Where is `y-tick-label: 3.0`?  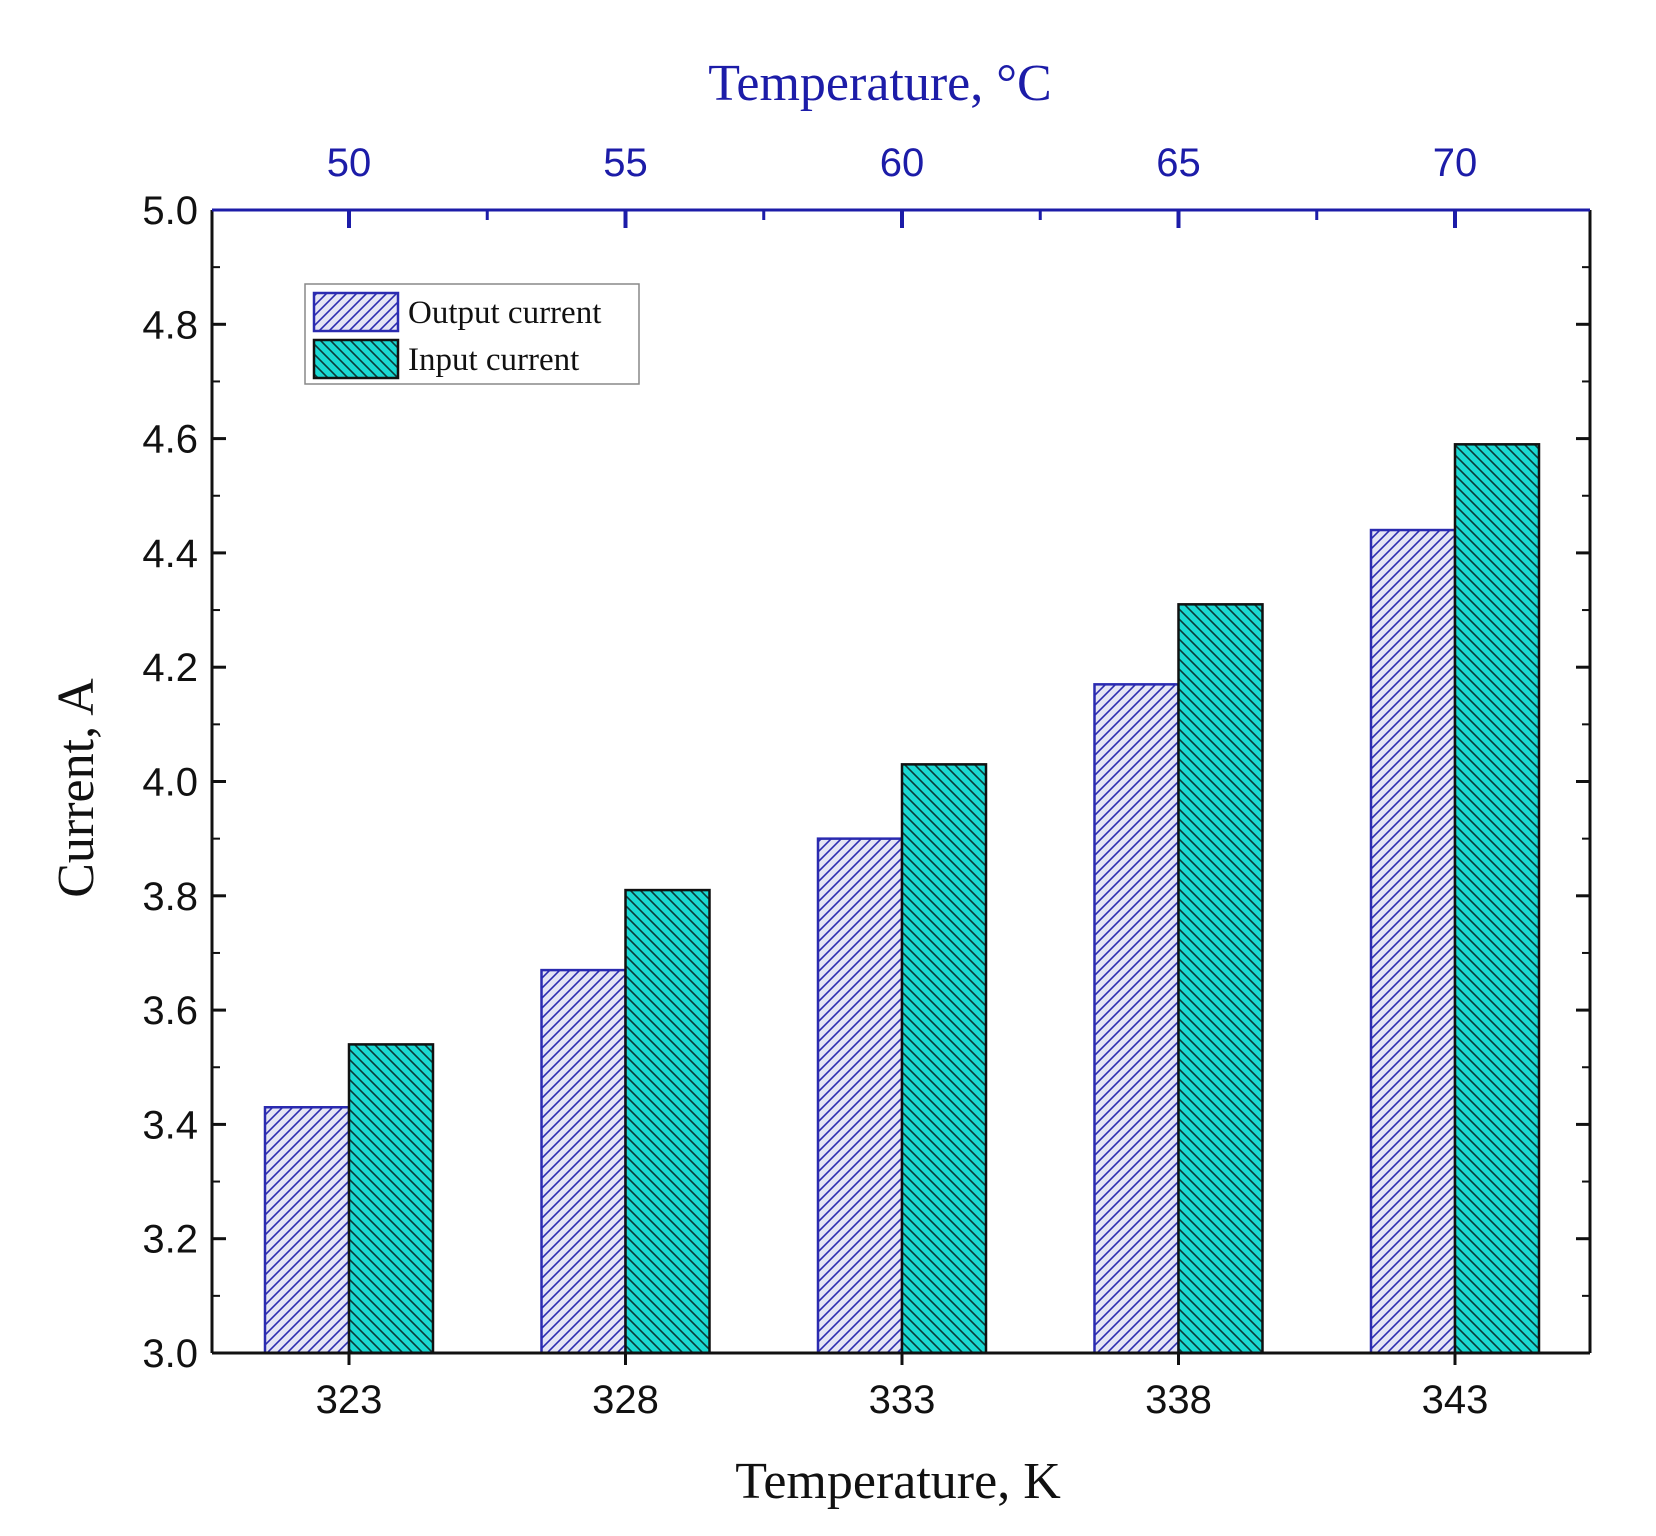
y-tick-label: 3.0 is located at coordinates (170, 1354).